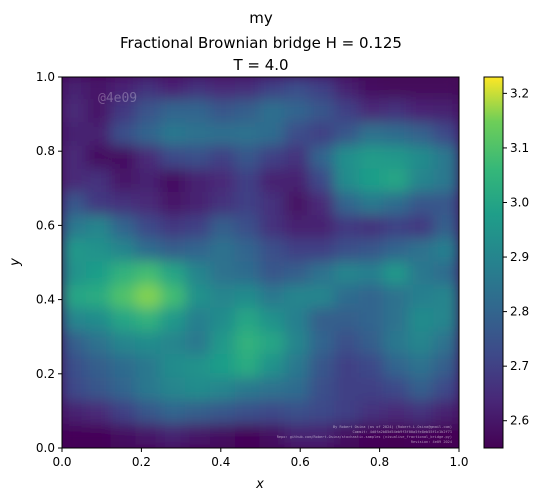  Describe the element at coordinates (379, 462) in the screenshot. I see `x-tick-label: 0.8` at that location.